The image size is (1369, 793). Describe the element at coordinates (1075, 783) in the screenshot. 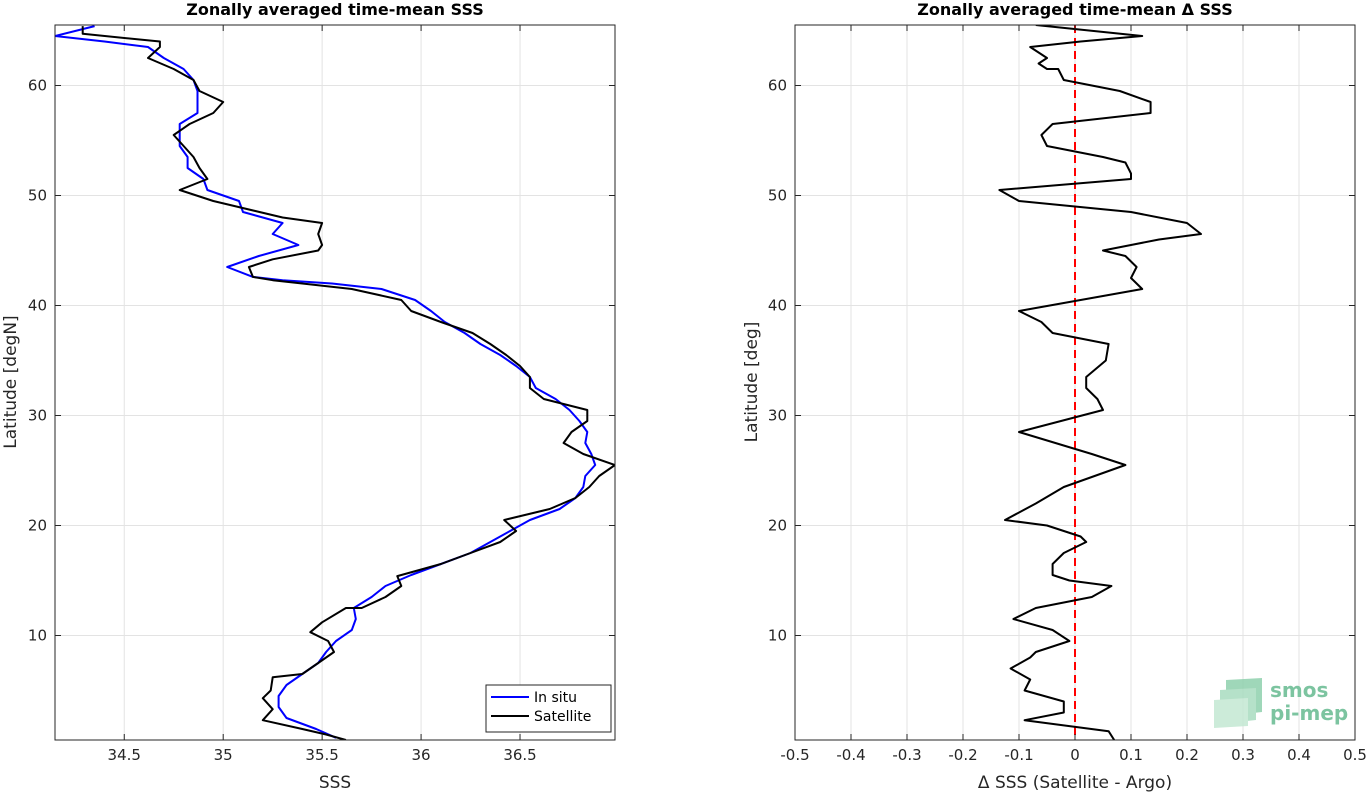

I see `right-x-axis-label: Δ SSS (Satellite - Argo)` at that location.